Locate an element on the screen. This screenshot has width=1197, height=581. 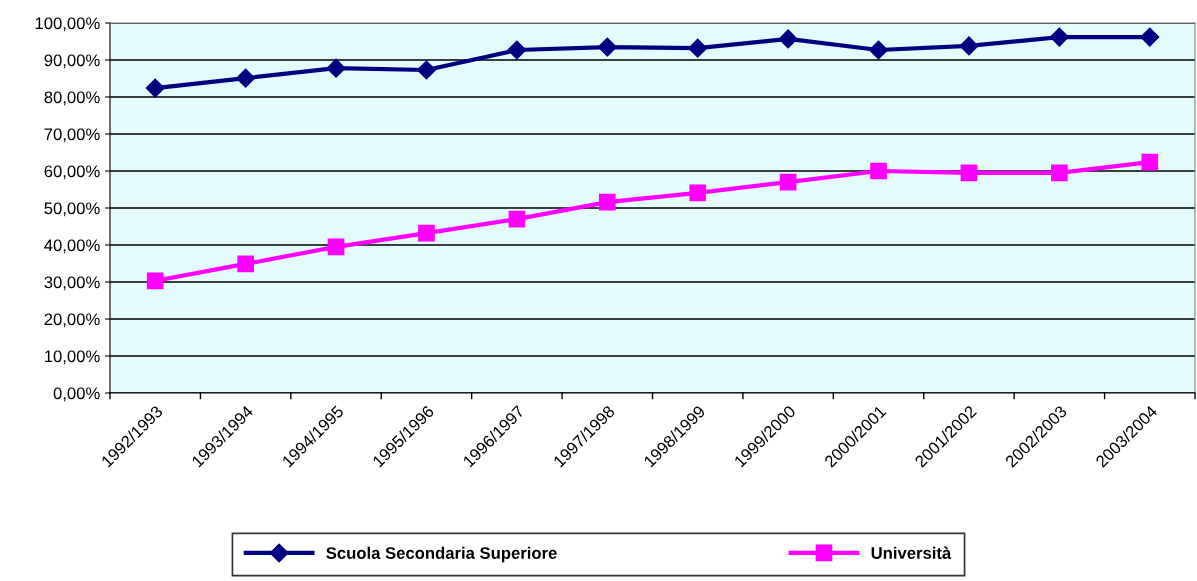
y-tick-label: 60,00% is located at coordinates (72, 172).